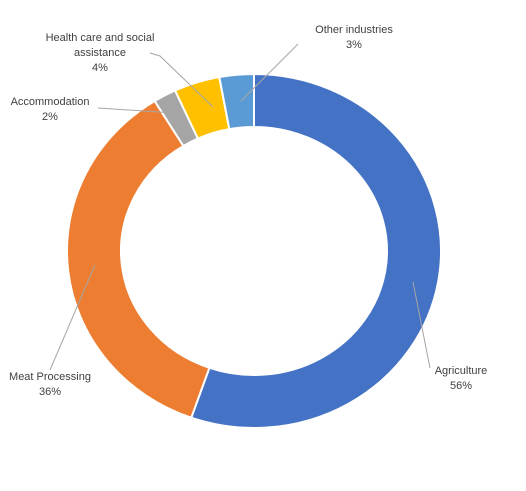  What do you see at coordinates (50, 110) in the screenshot?
I see `data-label: Accommodation 2%` at bounding box center [50, 110].